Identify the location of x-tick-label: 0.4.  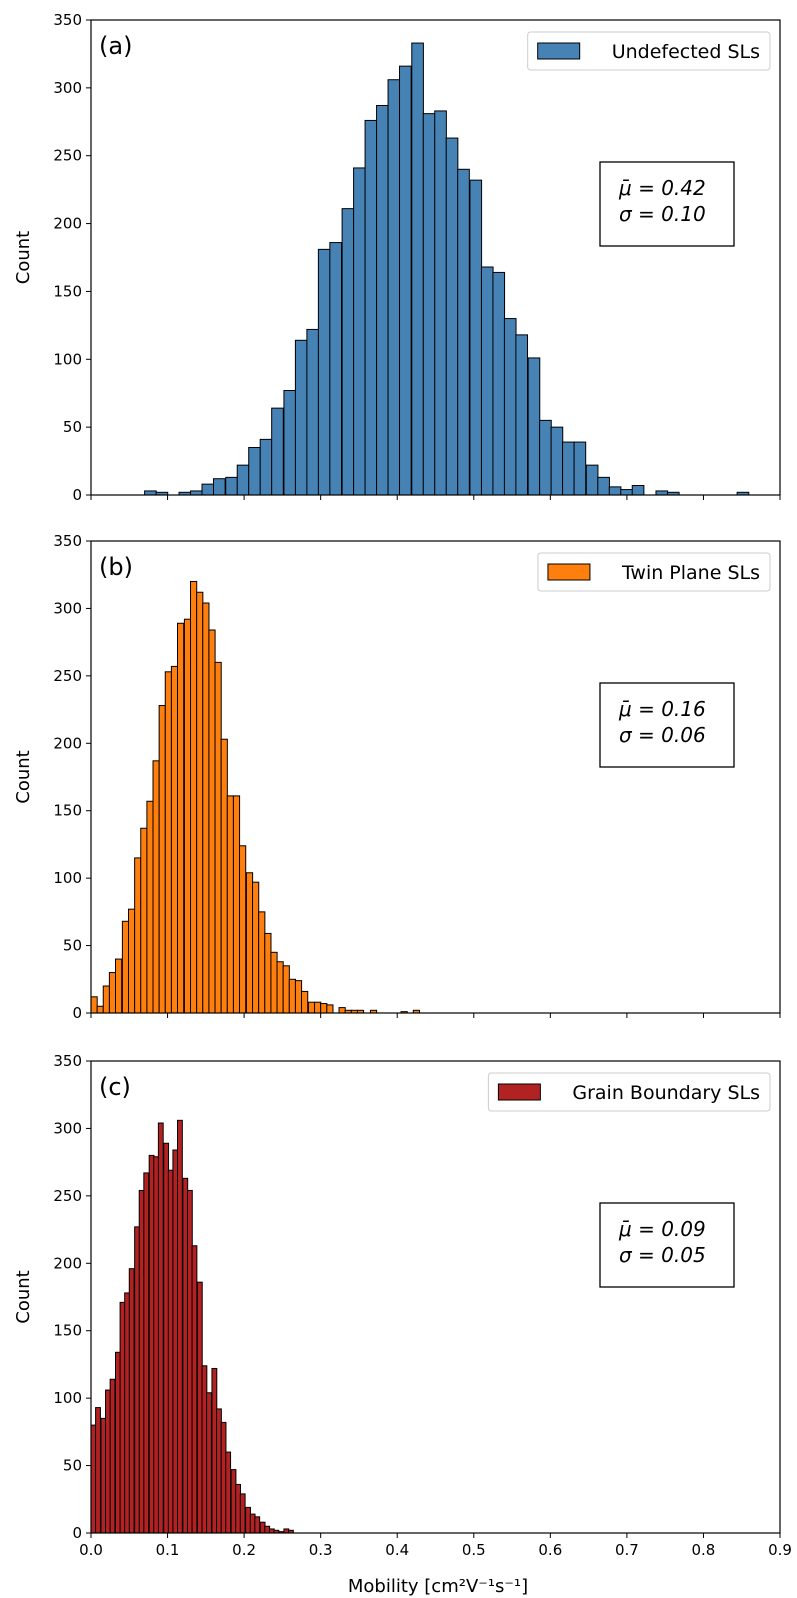
(397, 1550).